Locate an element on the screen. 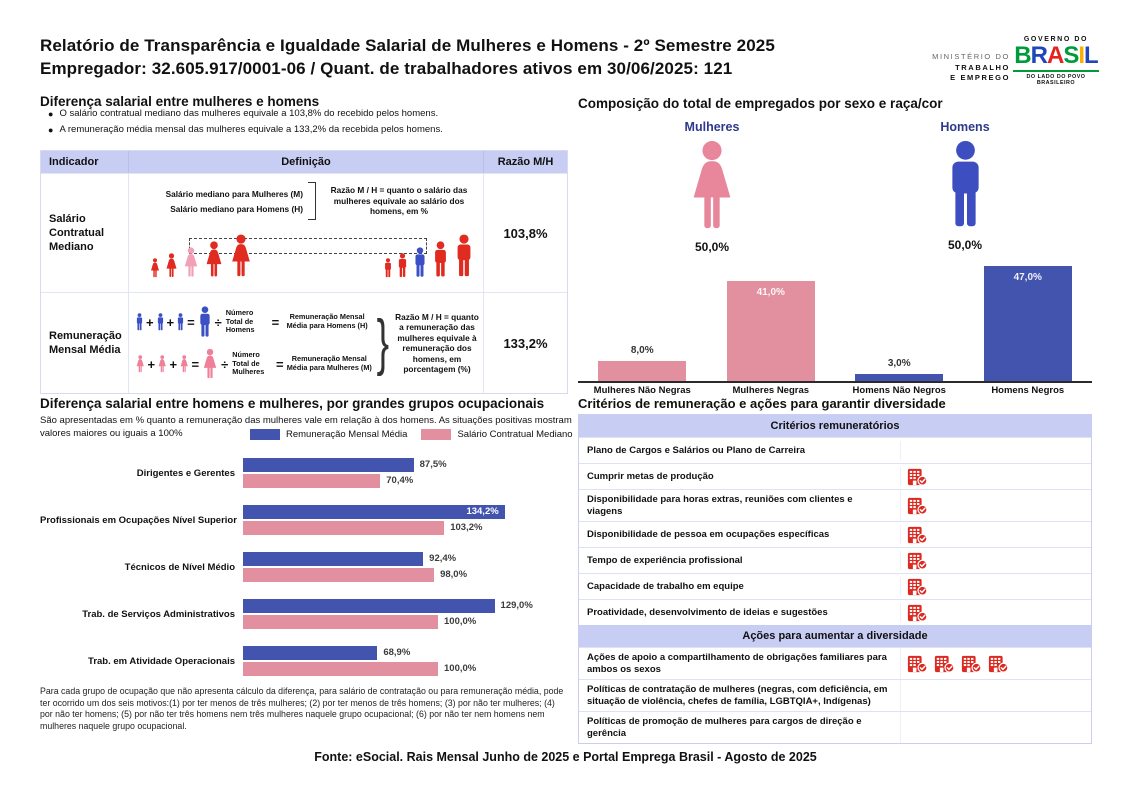 The image size is (1131, 800). result-label: Remuneração Mensal Média para Homens (H) is located at coordinates (327, 321).